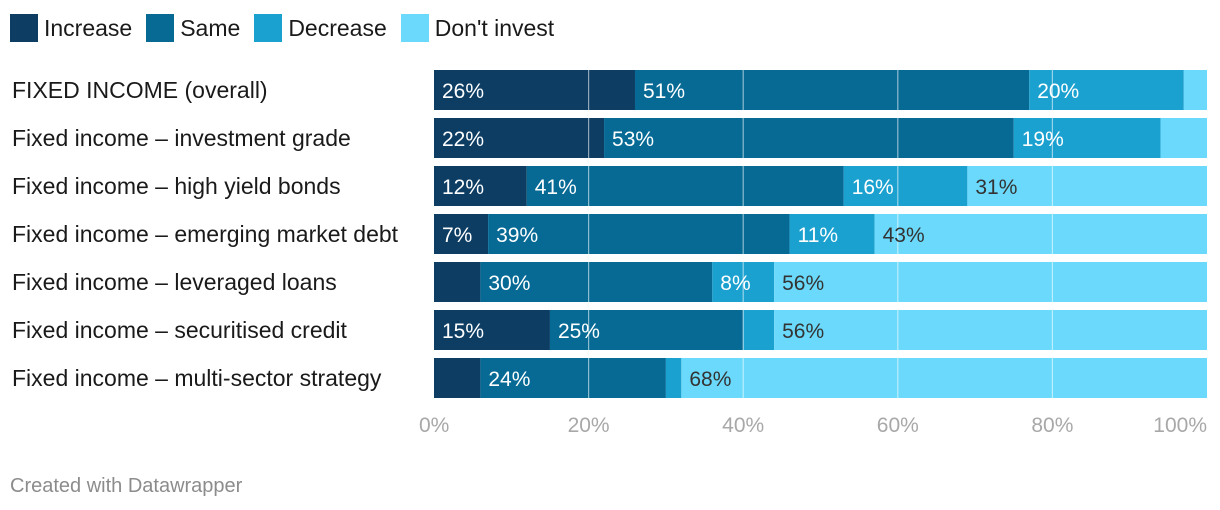 The image size is (1220, 510). I want to click on legend-item-don-t-invest: Don't invest, so click(477, 28).